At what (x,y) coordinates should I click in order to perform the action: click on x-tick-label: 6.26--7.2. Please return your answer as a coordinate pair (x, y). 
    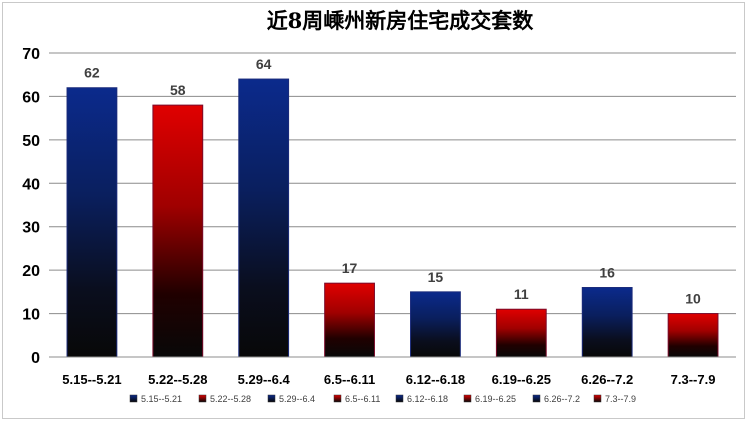
    Looking at the image, I should click on (607, 379).